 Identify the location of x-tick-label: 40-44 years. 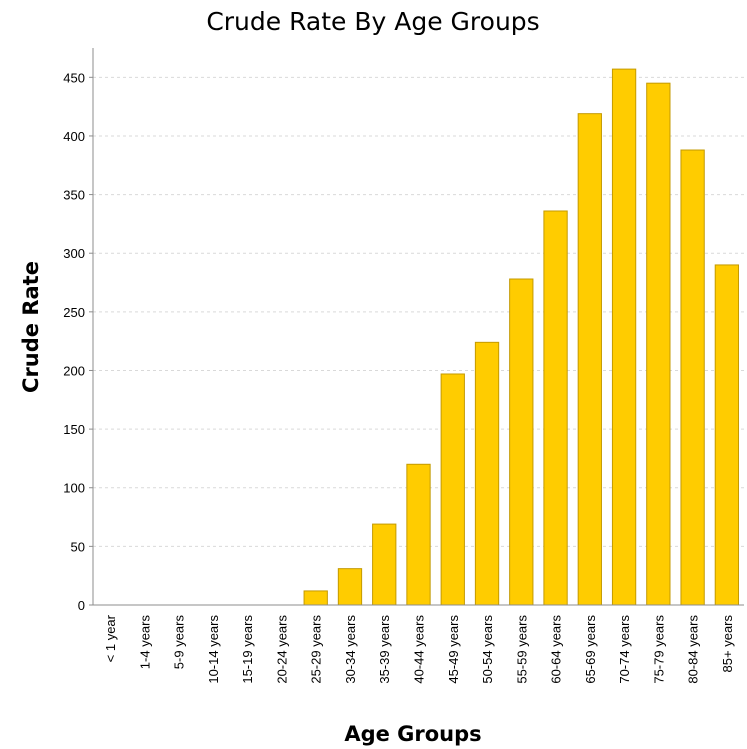
(419, 649).